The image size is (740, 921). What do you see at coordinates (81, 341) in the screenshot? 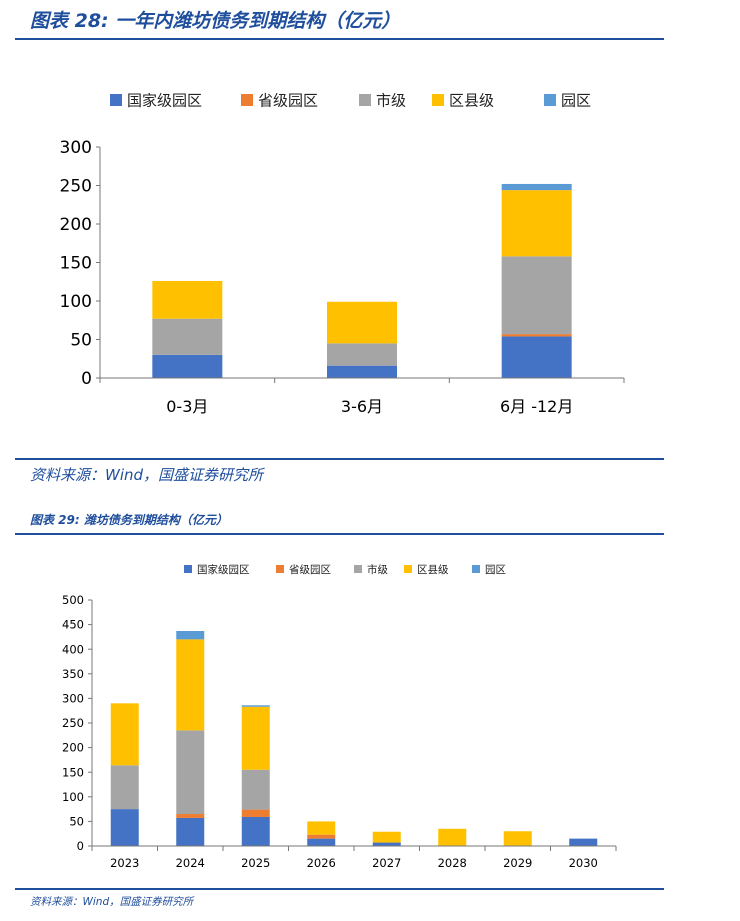
I see `chart-1-y-tick-label-1: 50` at bounding box center [81, 341].